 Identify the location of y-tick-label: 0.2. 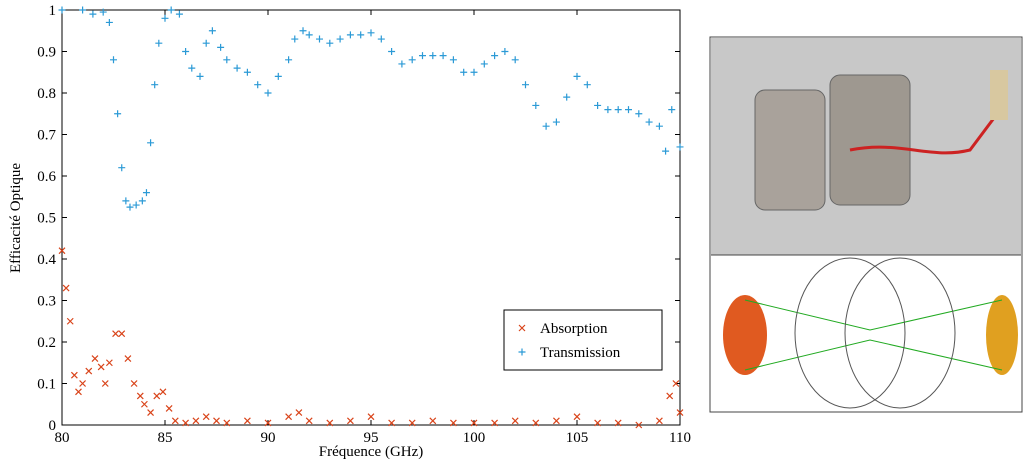
(46, 343).